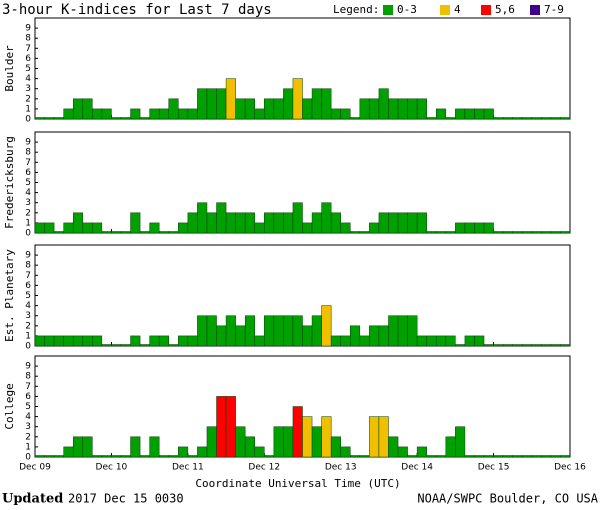 This screenshot has width=600, height=510. Describe the element at coordinates (341, 468) in the screenshot. I see `x-tick-label: Dec 13` at that location.